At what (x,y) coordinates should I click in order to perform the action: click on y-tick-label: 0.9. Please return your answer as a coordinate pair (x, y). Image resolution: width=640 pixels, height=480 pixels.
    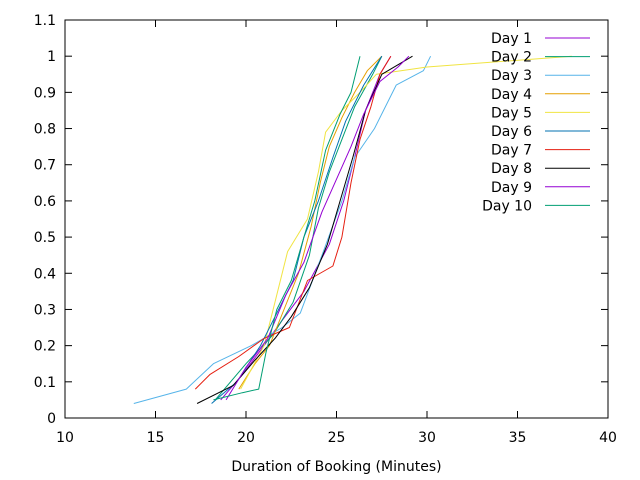
    Looking at the image, I should click on (45, 93).